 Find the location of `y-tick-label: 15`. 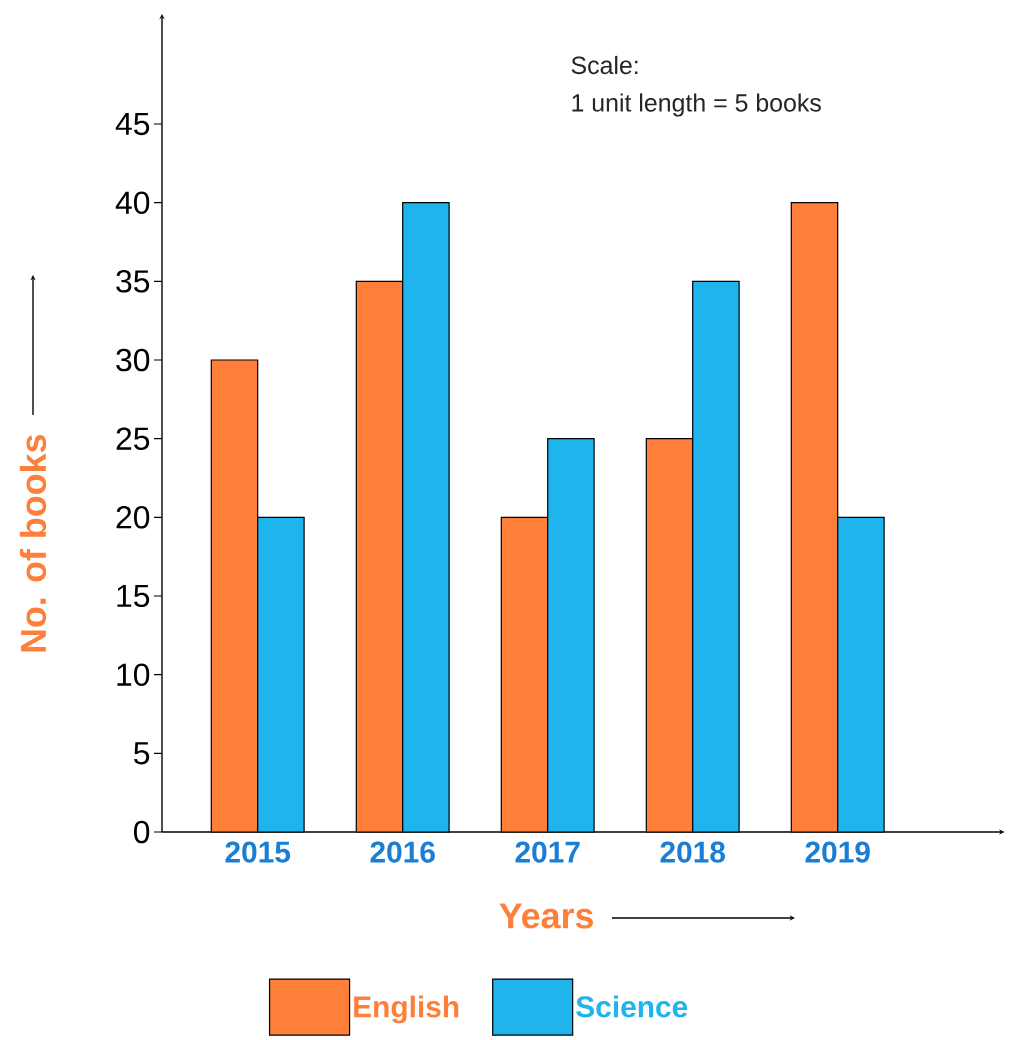

y-tick-label: 15 is located at coordinates (133, 596).